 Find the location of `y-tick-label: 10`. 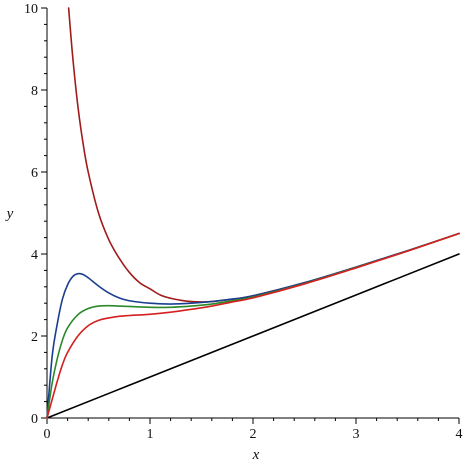

y-tick-label: 10 is located at coordinates (31, 9).